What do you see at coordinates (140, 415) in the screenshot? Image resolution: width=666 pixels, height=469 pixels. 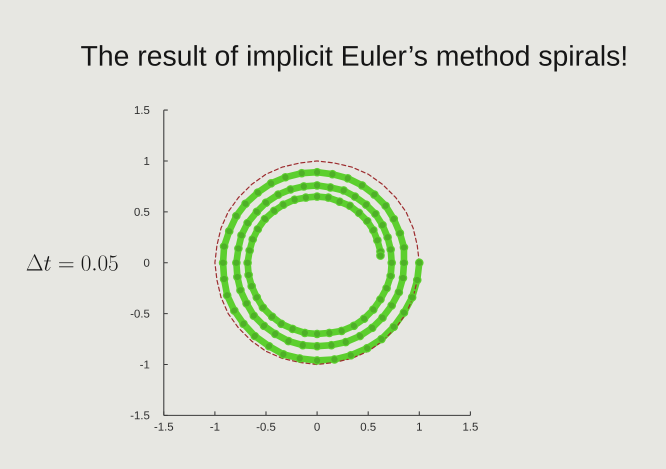 I see `y-tick-label: -1.5` at bounding box center [140, 415].